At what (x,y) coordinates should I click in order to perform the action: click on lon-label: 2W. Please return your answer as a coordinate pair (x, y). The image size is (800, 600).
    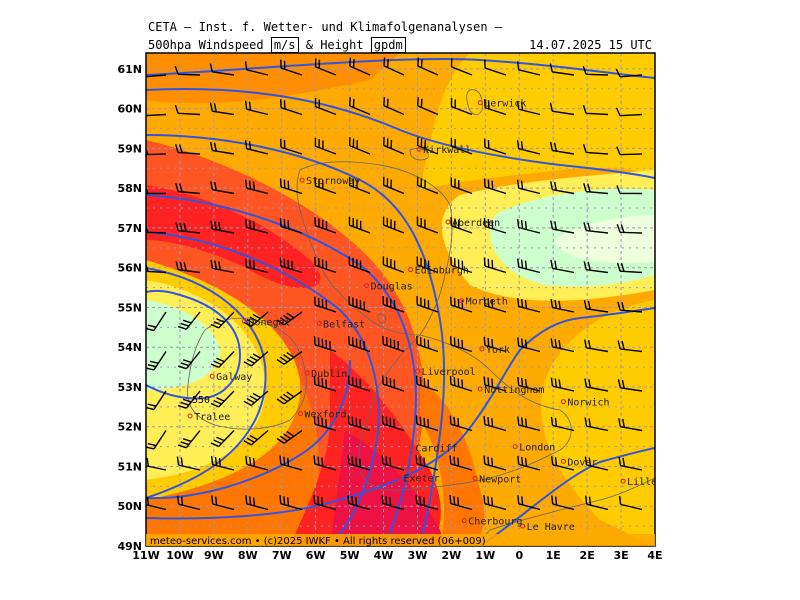
    Looking at the image, I should click on (452, 555).